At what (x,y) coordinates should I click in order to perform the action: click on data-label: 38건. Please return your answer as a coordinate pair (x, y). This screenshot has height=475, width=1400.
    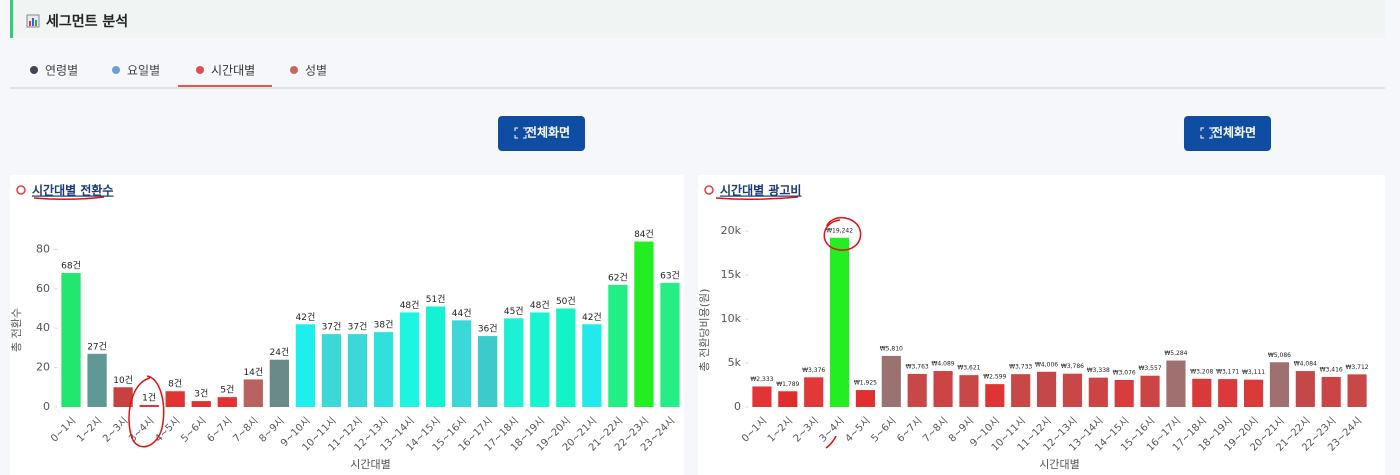
    Looking at the image, I should click on (384, 325).